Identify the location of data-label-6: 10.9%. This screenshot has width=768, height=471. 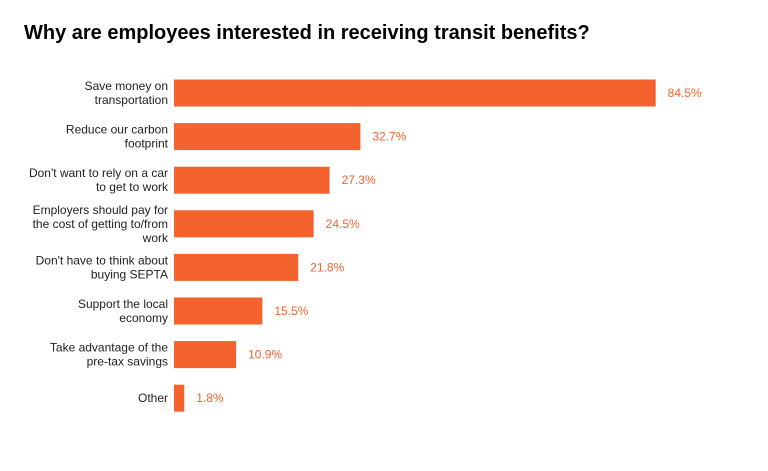
(265, 355).